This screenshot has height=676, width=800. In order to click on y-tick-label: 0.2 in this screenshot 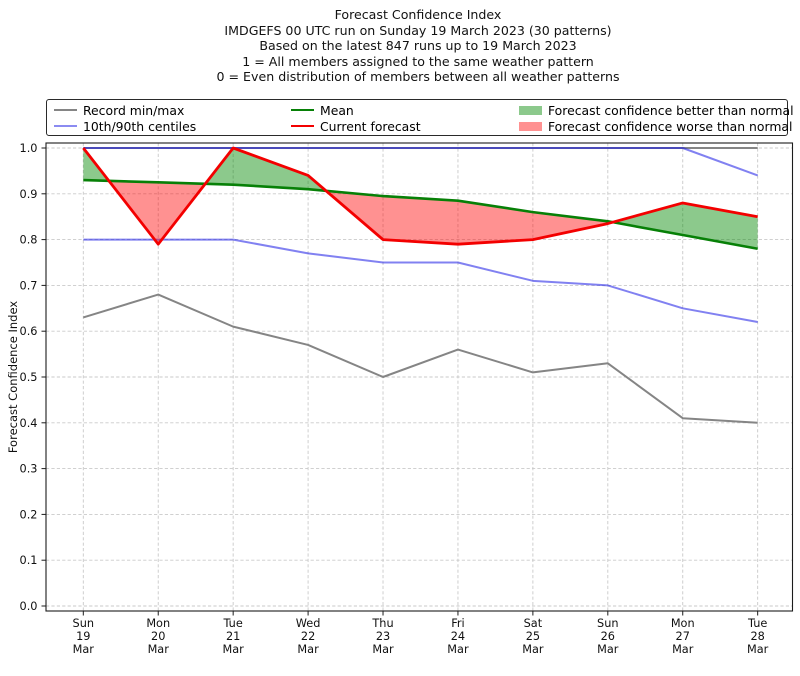, I will do `click(29, 514)`.